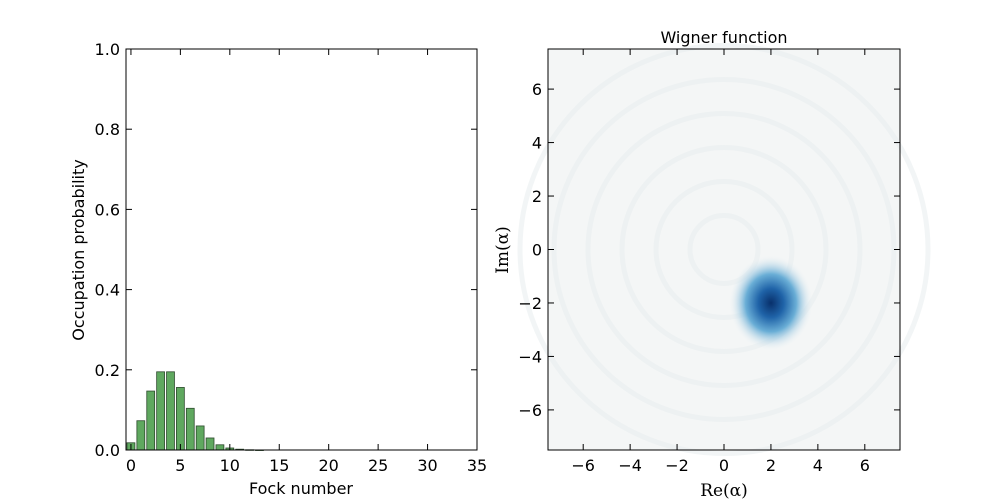  I want to click on bar-x-tick-label: 0, so click(131, 465).